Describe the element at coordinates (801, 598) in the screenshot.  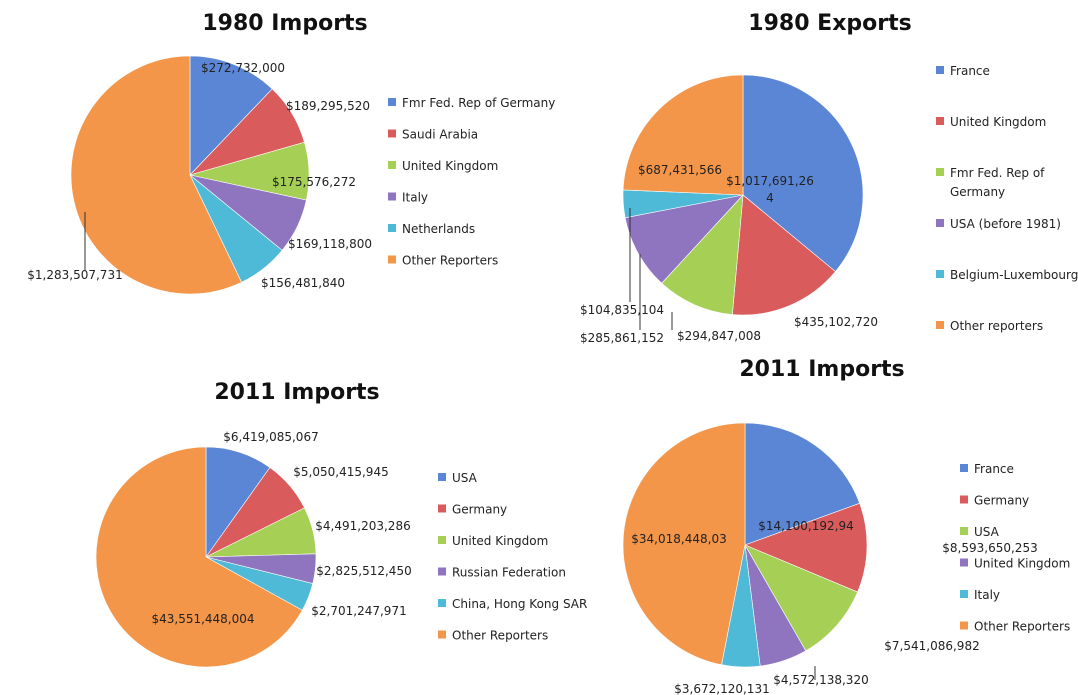
I see `pie-slice-usa` at that location.